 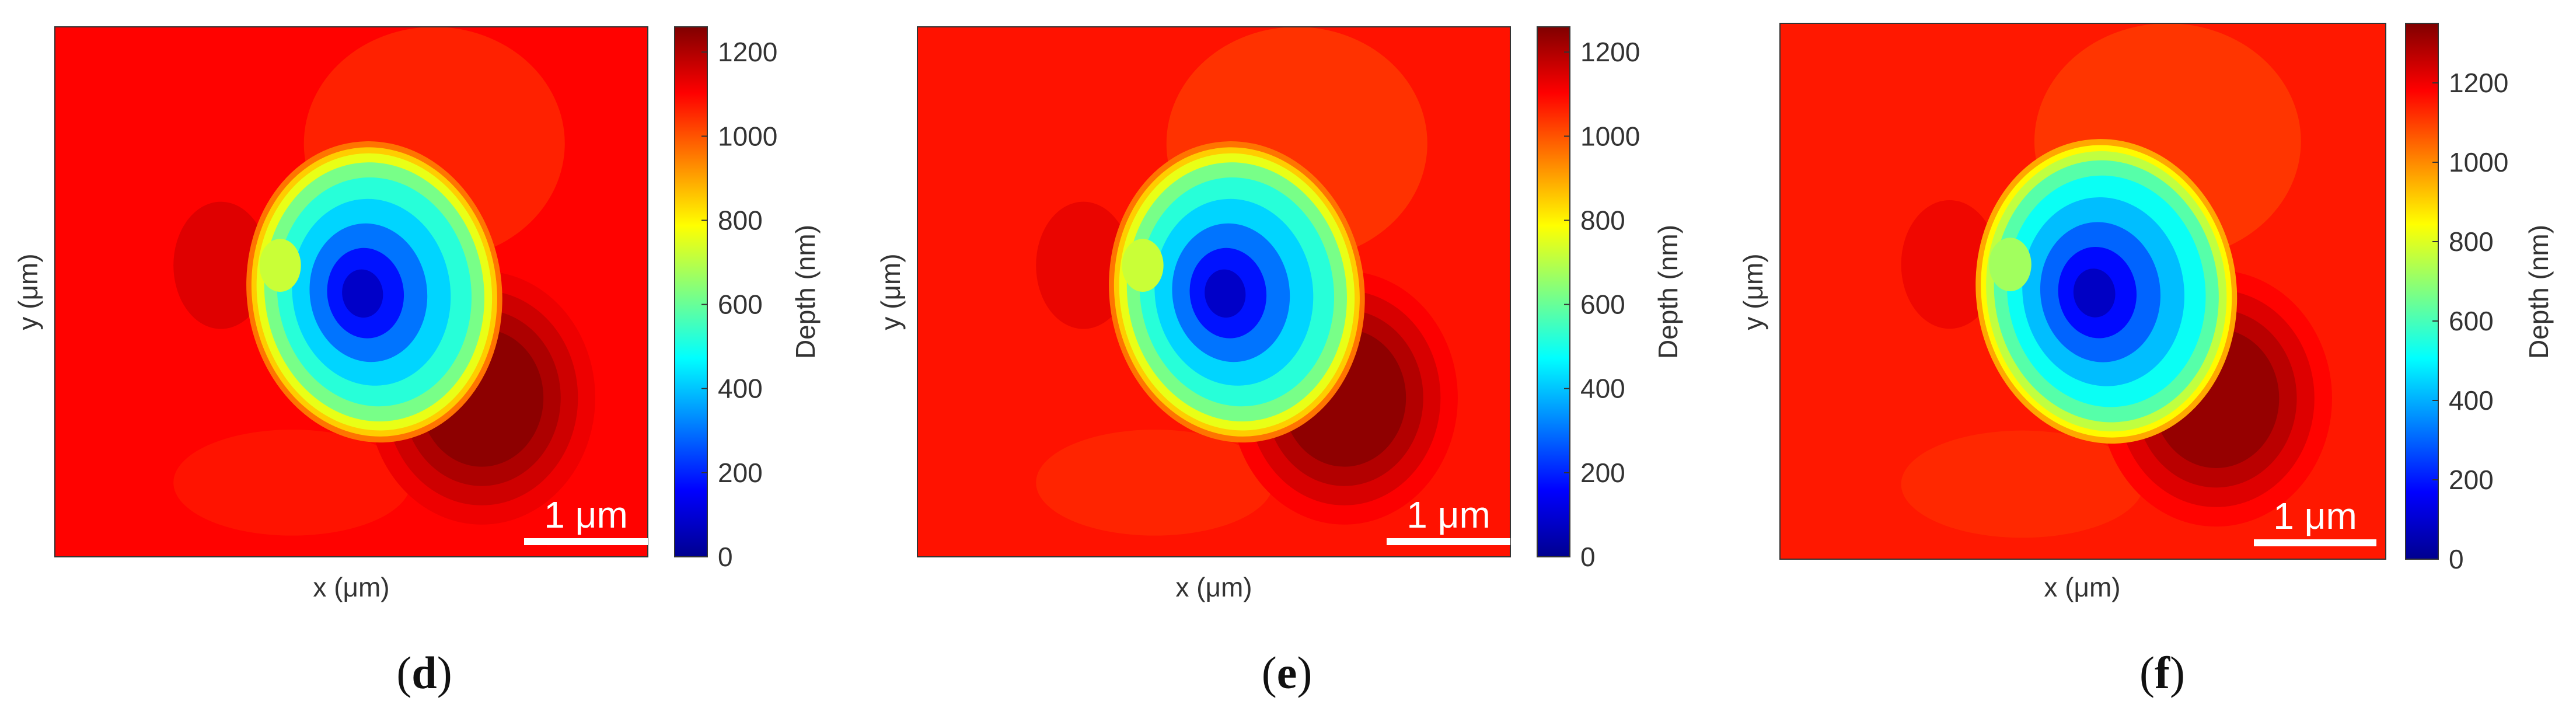 What do you see at coordinates (424, 672) in the screenshot?
I see `panel-label-d: (d)` at bounding box center [424, 672].